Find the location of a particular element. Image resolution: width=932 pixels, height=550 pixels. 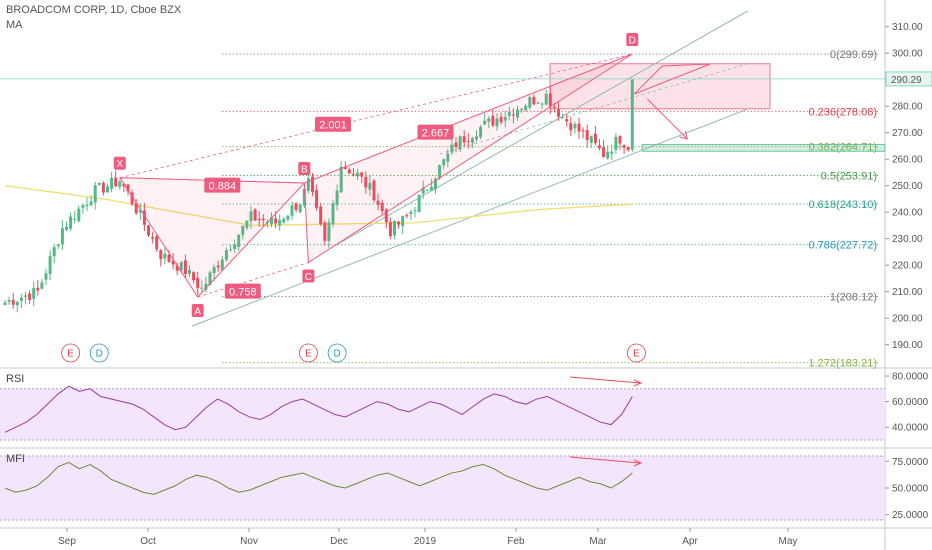

y-tick-label: 190.00 is located at coordinates (907, 345).